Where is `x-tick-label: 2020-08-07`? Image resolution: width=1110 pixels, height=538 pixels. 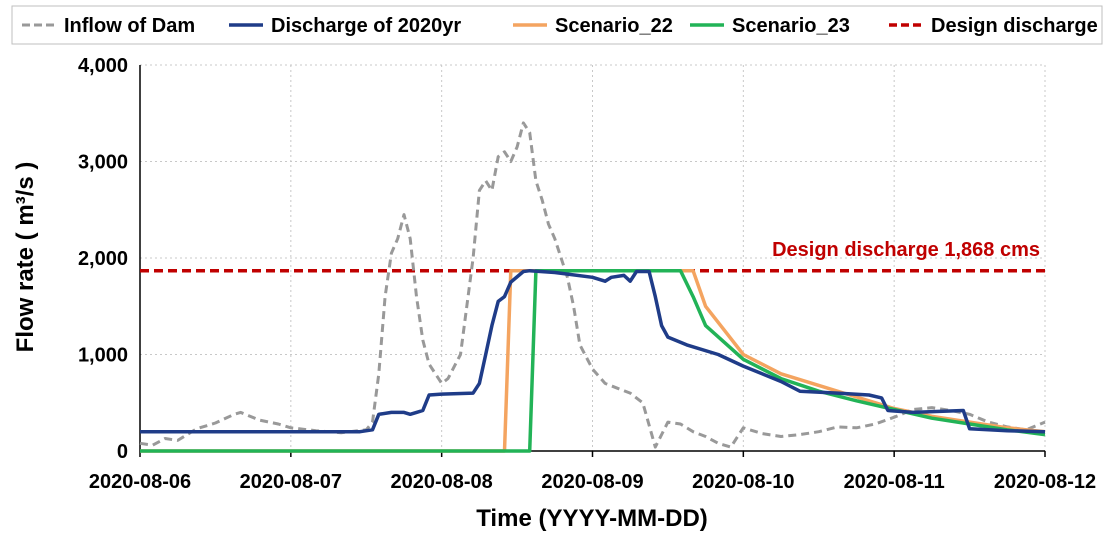 x-tick-label: 2020-08-07 is located at coordinates (291, 482).